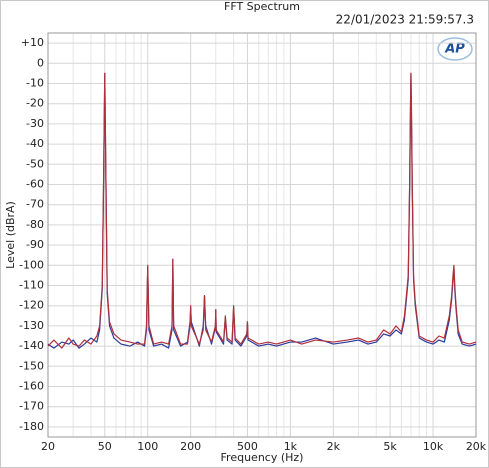 The height and width of the screenshot is (468, 489). Describe the element at coordinates (31, 426) in the screenshot. I see `y-tick-label: -180` at that location.